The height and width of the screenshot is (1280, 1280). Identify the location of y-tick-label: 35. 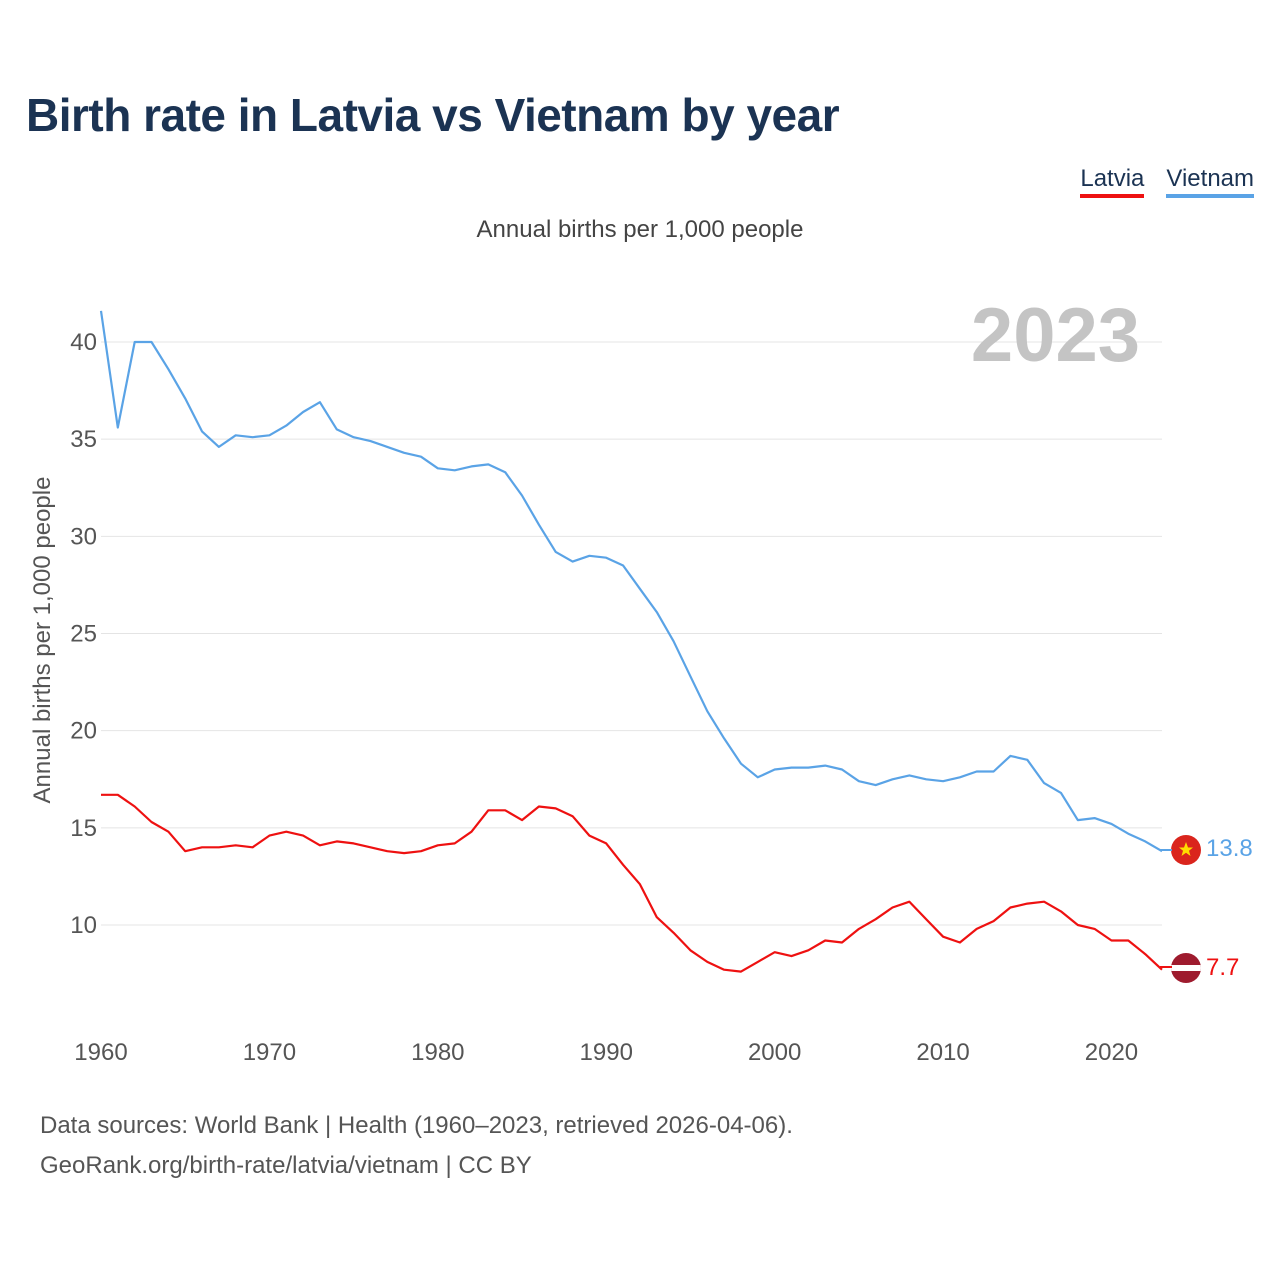
(83, 439).